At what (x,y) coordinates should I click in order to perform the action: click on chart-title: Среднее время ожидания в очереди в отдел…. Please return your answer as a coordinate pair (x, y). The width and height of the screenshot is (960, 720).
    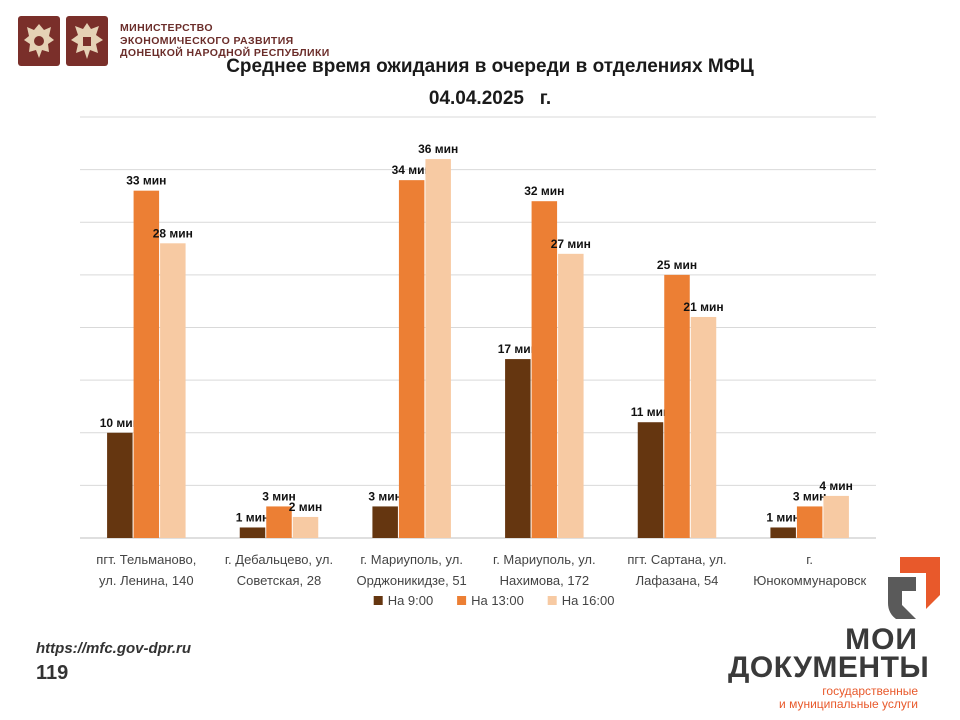
    Looking at the image, I should click on (490, 66).